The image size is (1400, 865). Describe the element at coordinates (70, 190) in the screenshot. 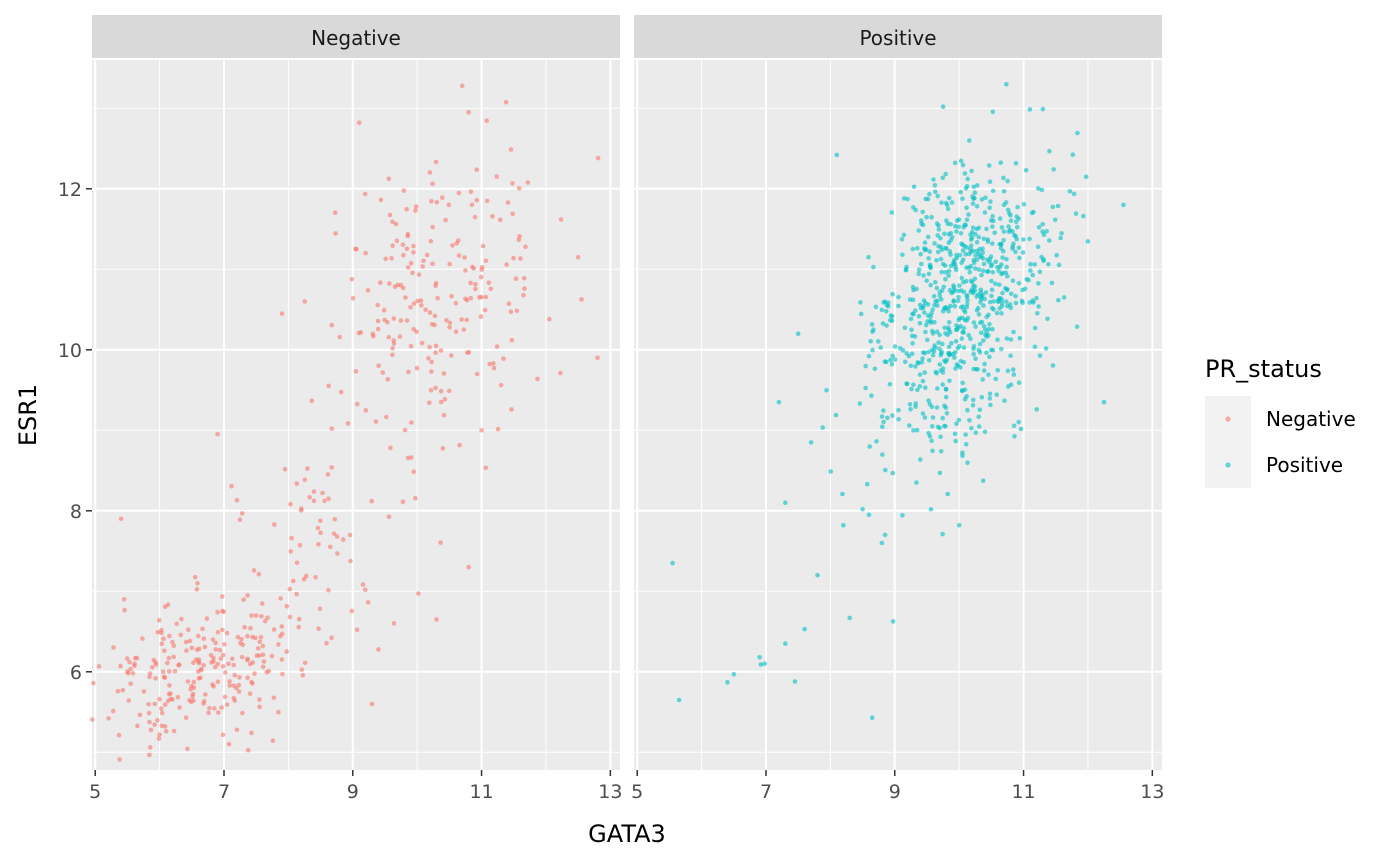

I see `y-tick-label: 12` at that location.